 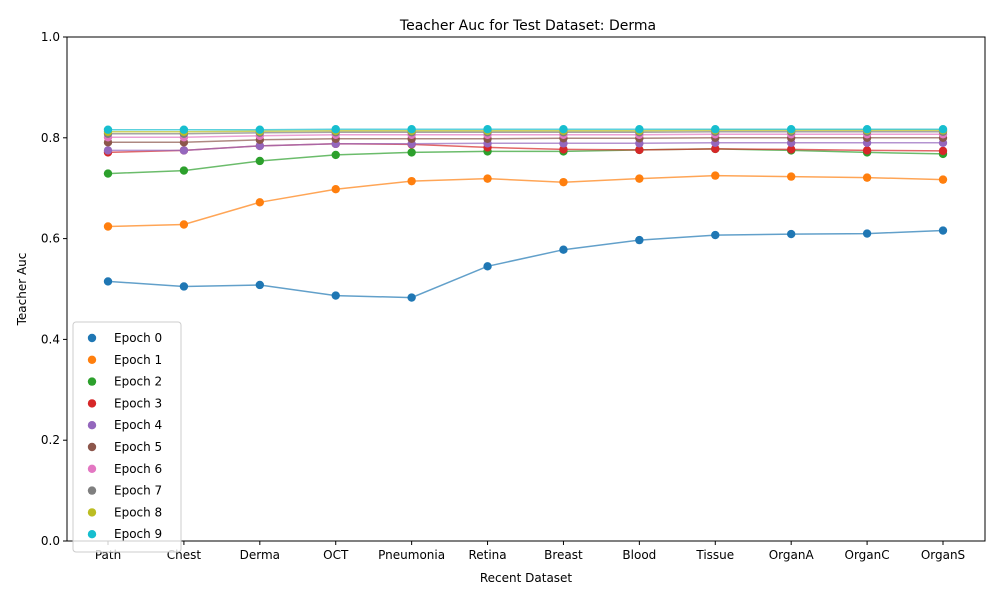 I want to click on legend-box, so click(x=127, y=437).